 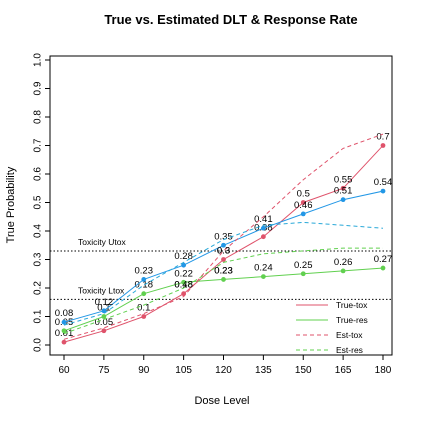 What do you see at coordinates (263, 370) in the screenshot?
I see `x-tick-label: 135` at bounding box center [263, 370].